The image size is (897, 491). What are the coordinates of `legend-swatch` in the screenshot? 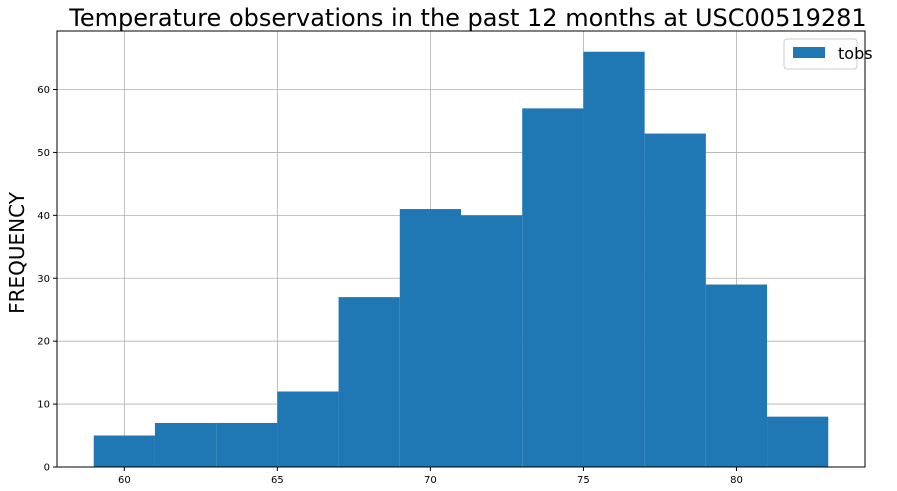 It's located at (809, 52).